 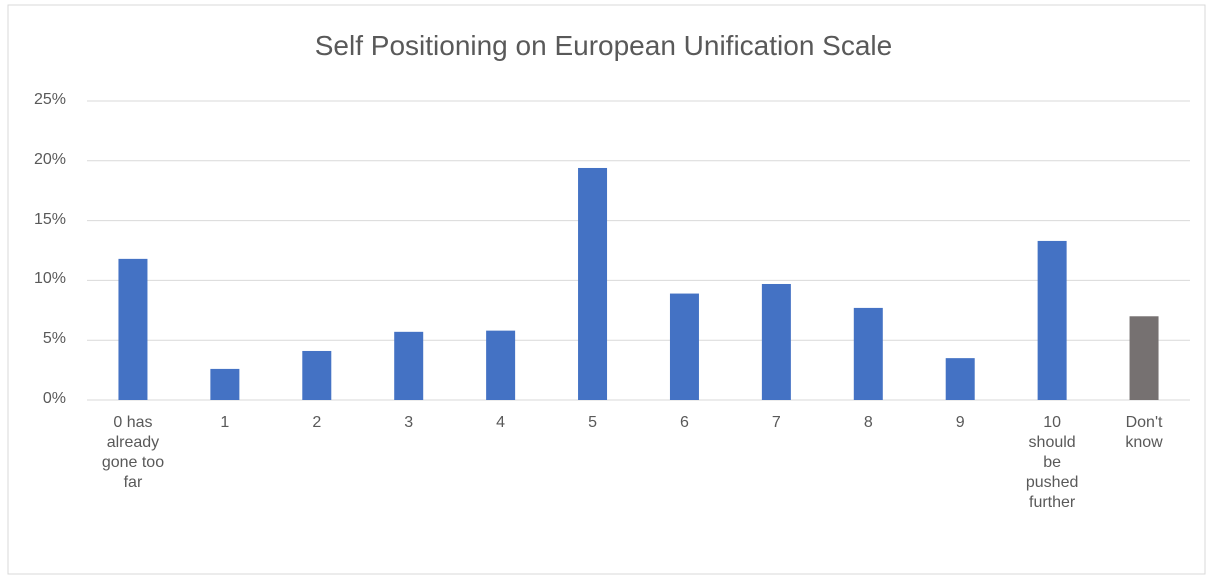 I want to click on x-tick-label: Don't know, so click(x=1144, y=432).